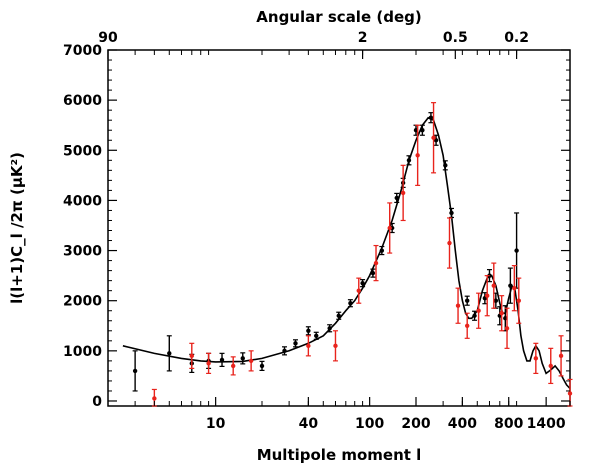 The image size is (598, 473). What do you see at coordinates (309, 424) in the screenshot?
I see `x-tick-label: 40` at bounding box center [309, 424].